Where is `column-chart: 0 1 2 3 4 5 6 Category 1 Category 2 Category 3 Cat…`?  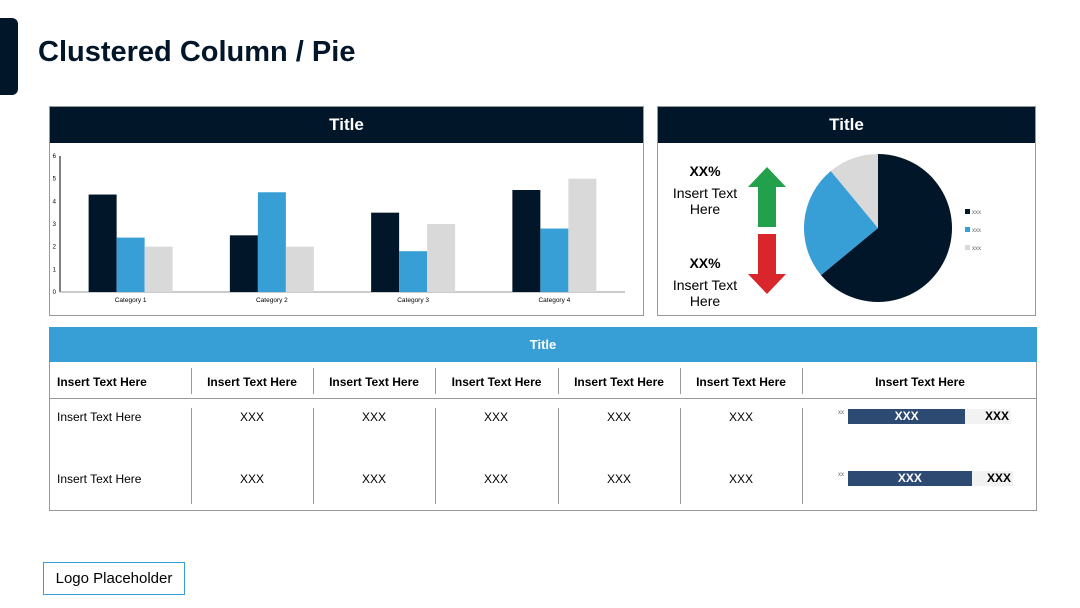
column-chart: 0 1 2 3 4 5 6 Category 1 Category 2 Category 3 Cat… is located at coordinates (339, 229).